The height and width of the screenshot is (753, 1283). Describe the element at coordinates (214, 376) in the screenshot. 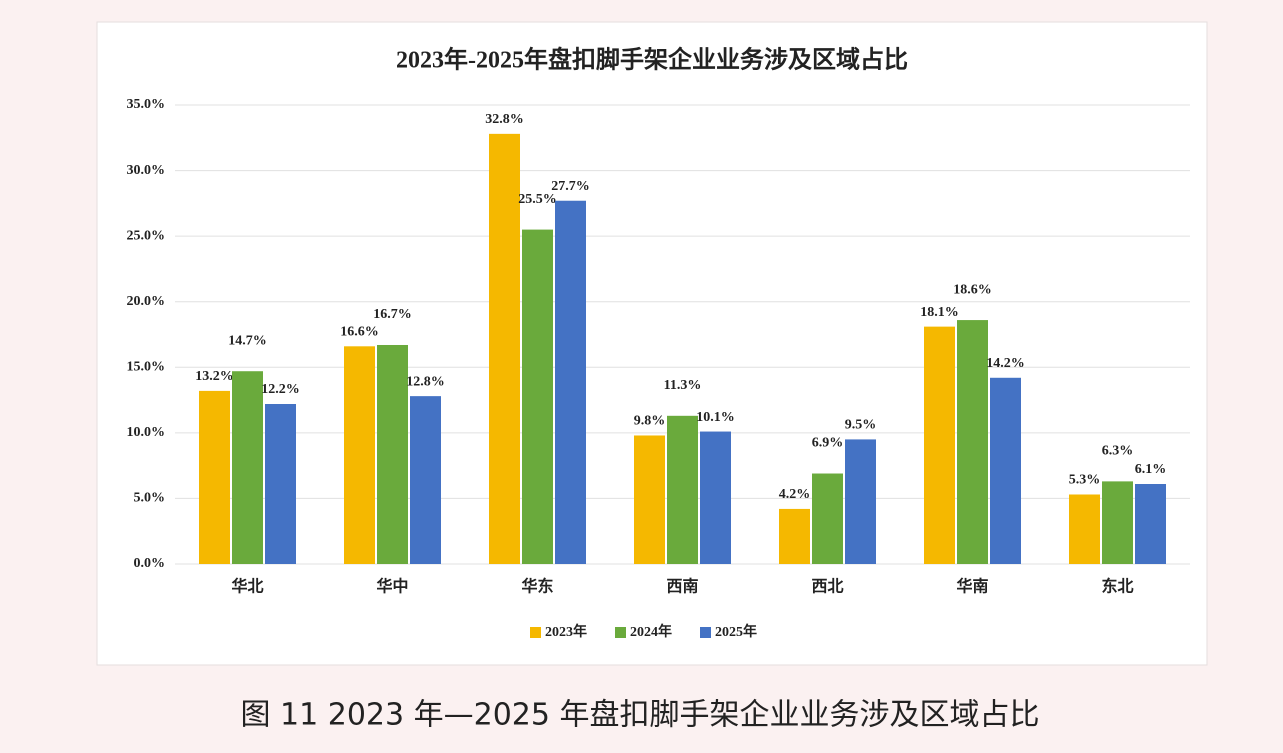

I see `value-label: 13.2%` at that location.